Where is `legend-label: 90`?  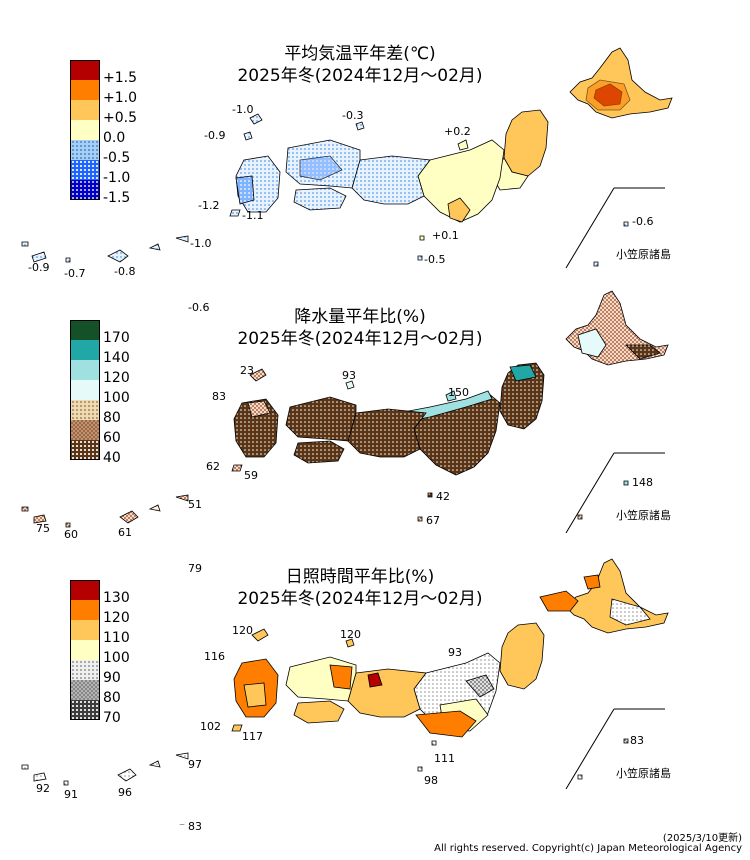
legend-label: 90 is located at coordinates (112, 678).